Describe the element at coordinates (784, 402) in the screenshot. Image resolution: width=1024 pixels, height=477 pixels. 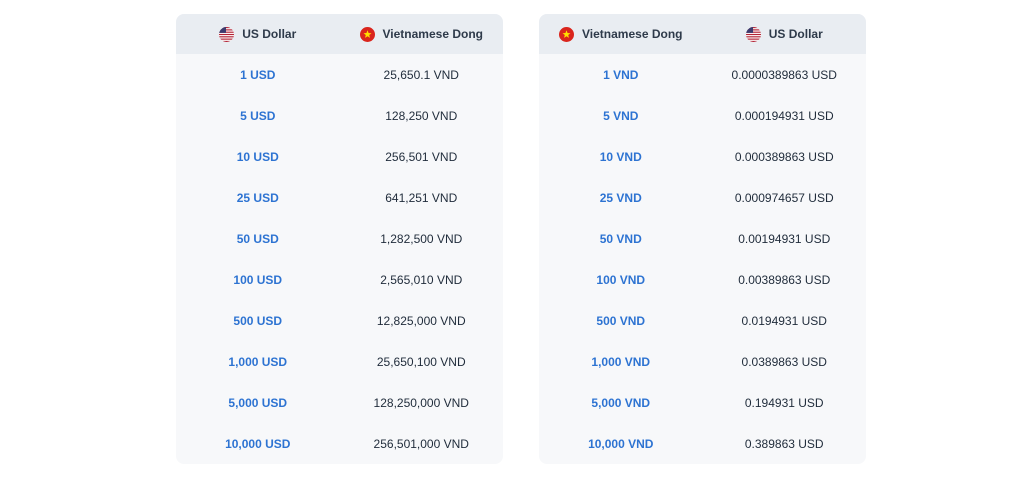
I see `converted-value: 0.194931 USD` at that location.